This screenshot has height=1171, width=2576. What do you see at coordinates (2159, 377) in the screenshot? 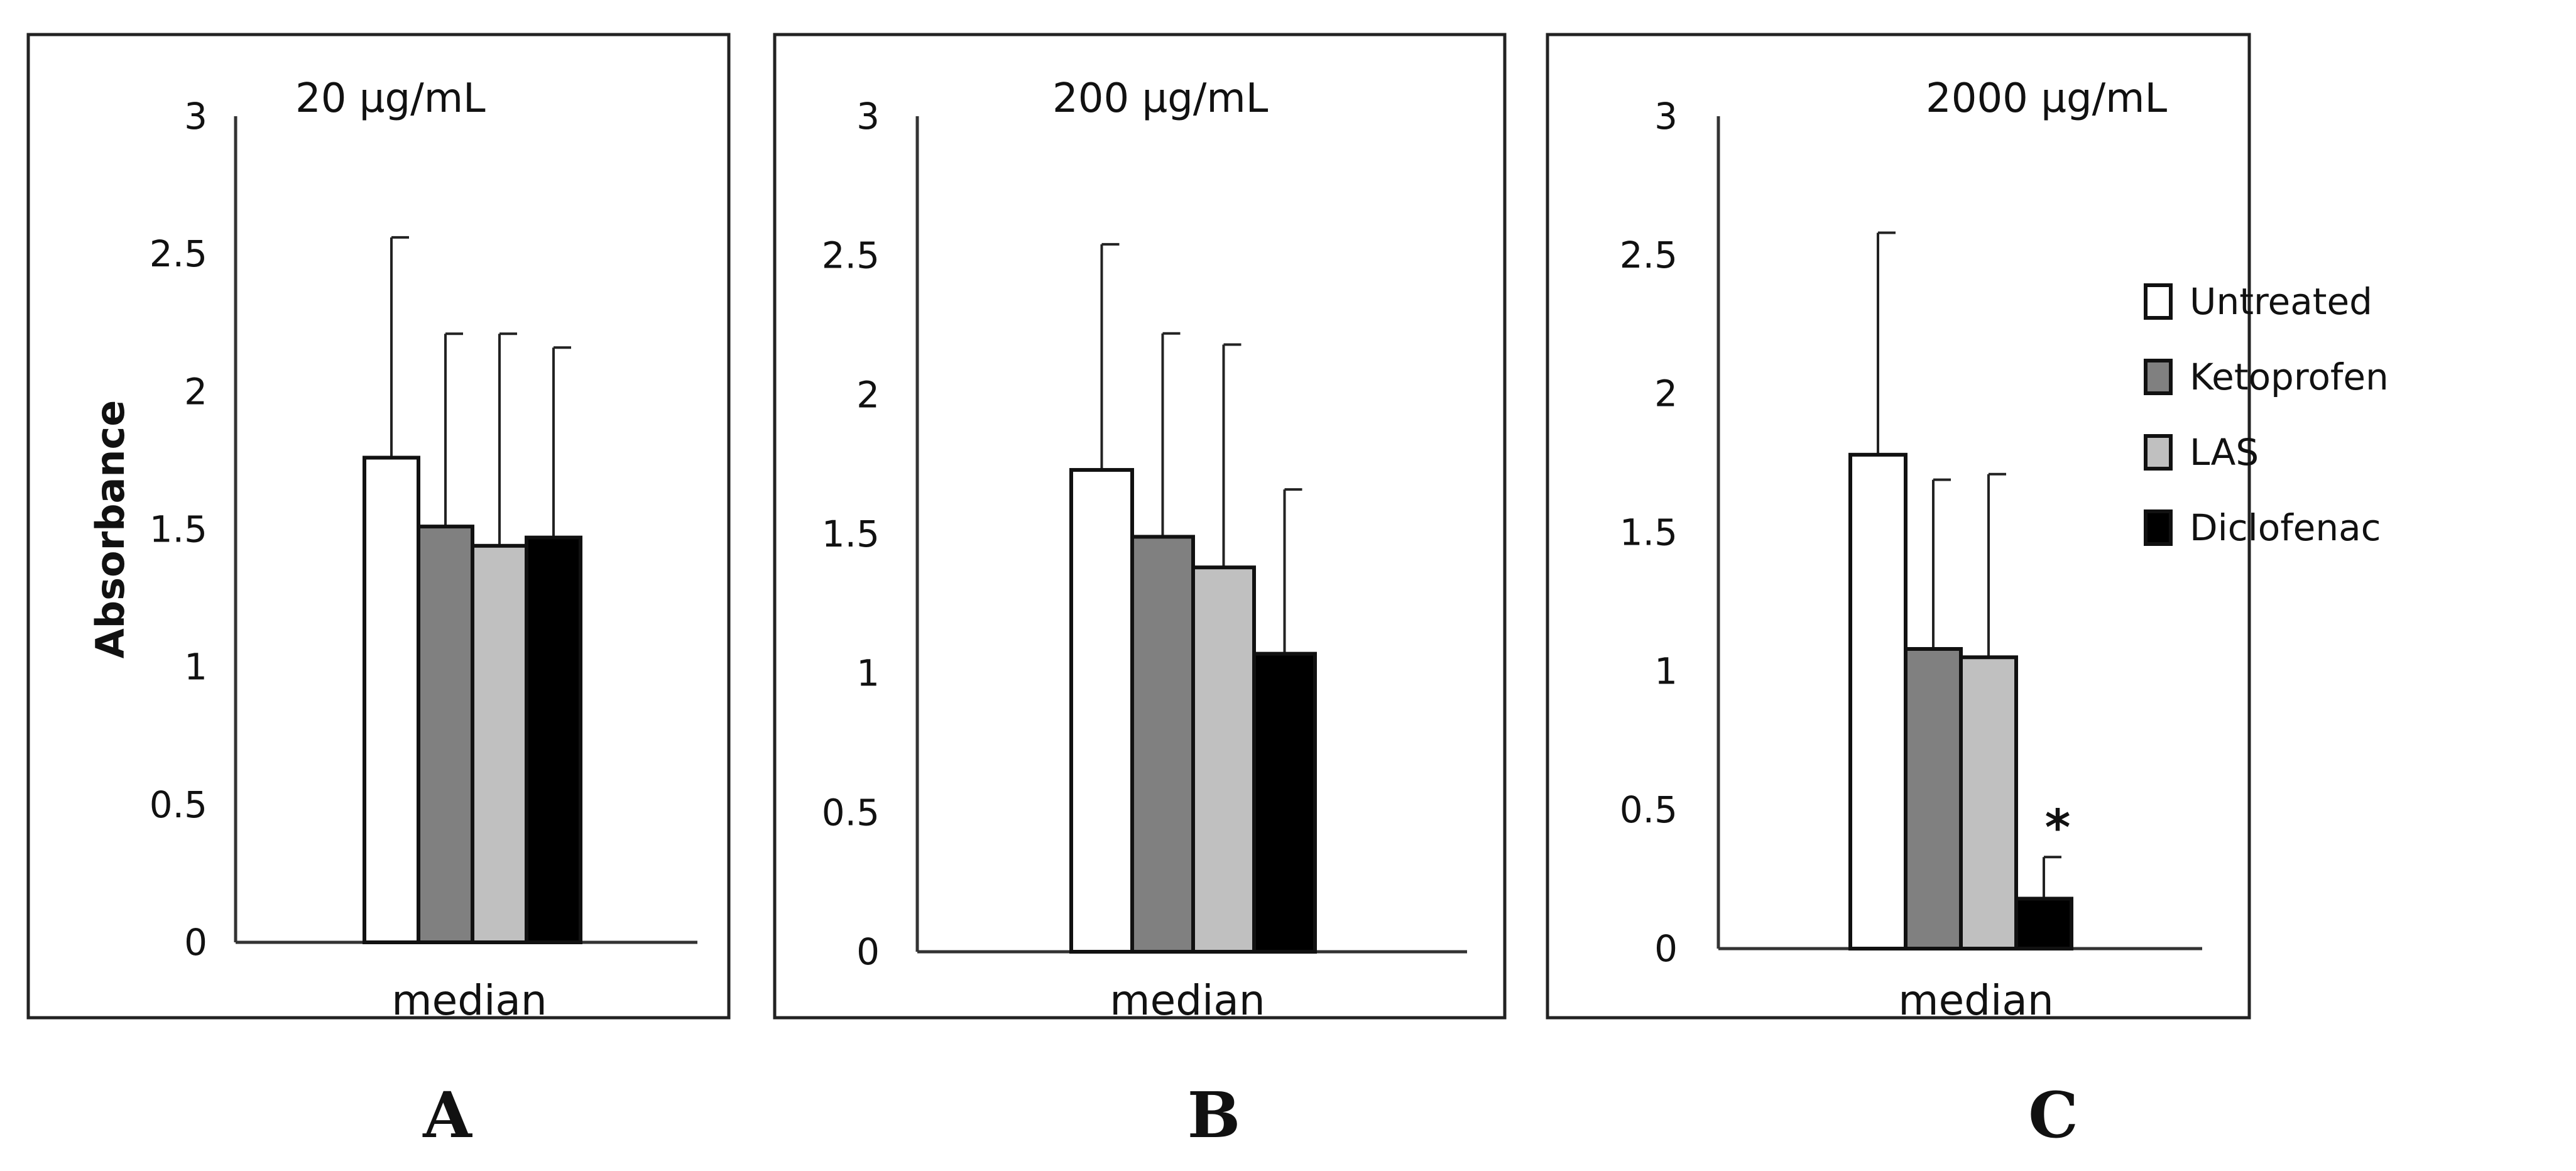
I see `legend-swatch-ketoprofen` at bounding box center [2159, 377].